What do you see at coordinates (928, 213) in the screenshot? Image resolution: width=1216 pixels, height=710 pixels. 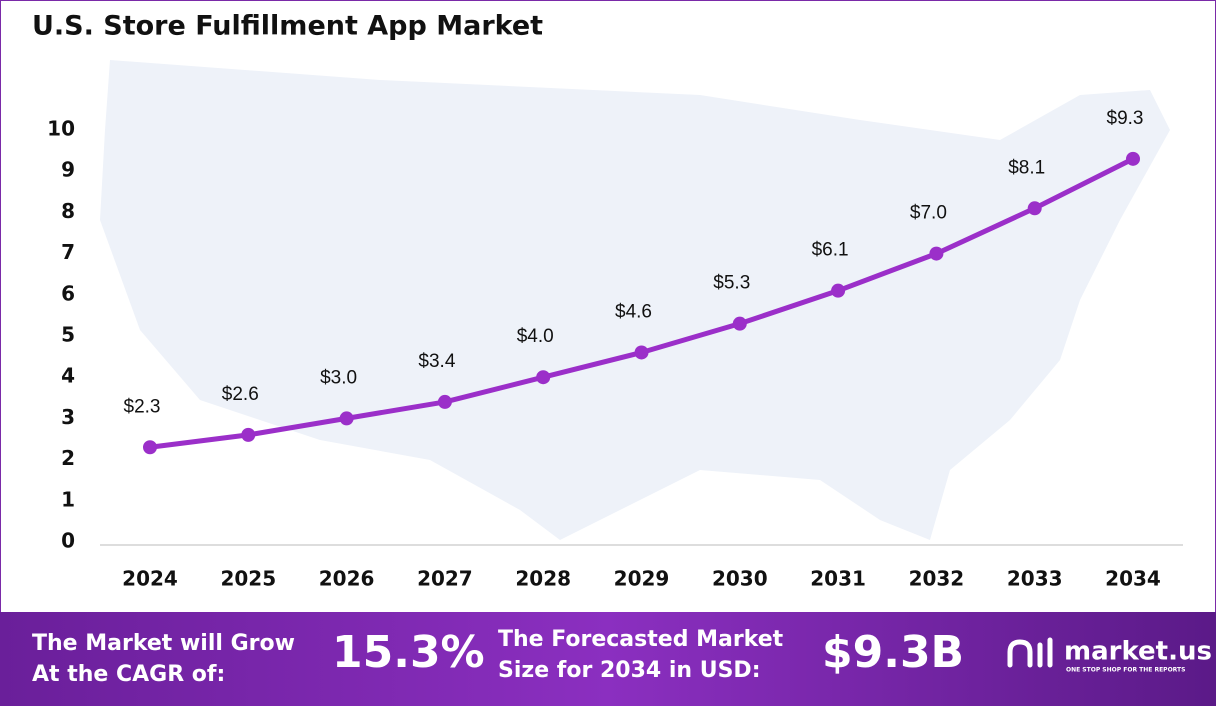 I see `value-label: $7.0` at bounding box center [928, 213].